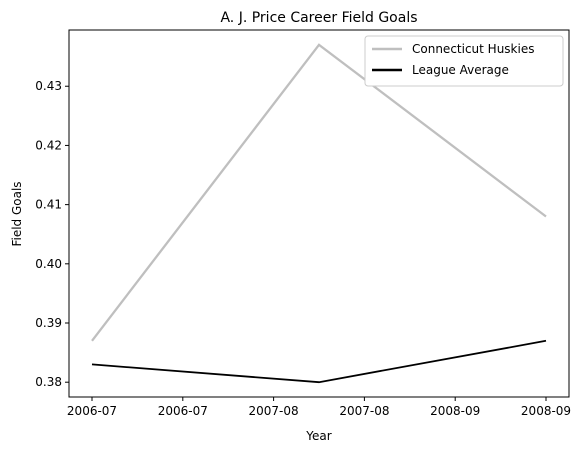 The image size is (582, 453). I want to click on y-tick-label: 0.39, so click(48, 323).